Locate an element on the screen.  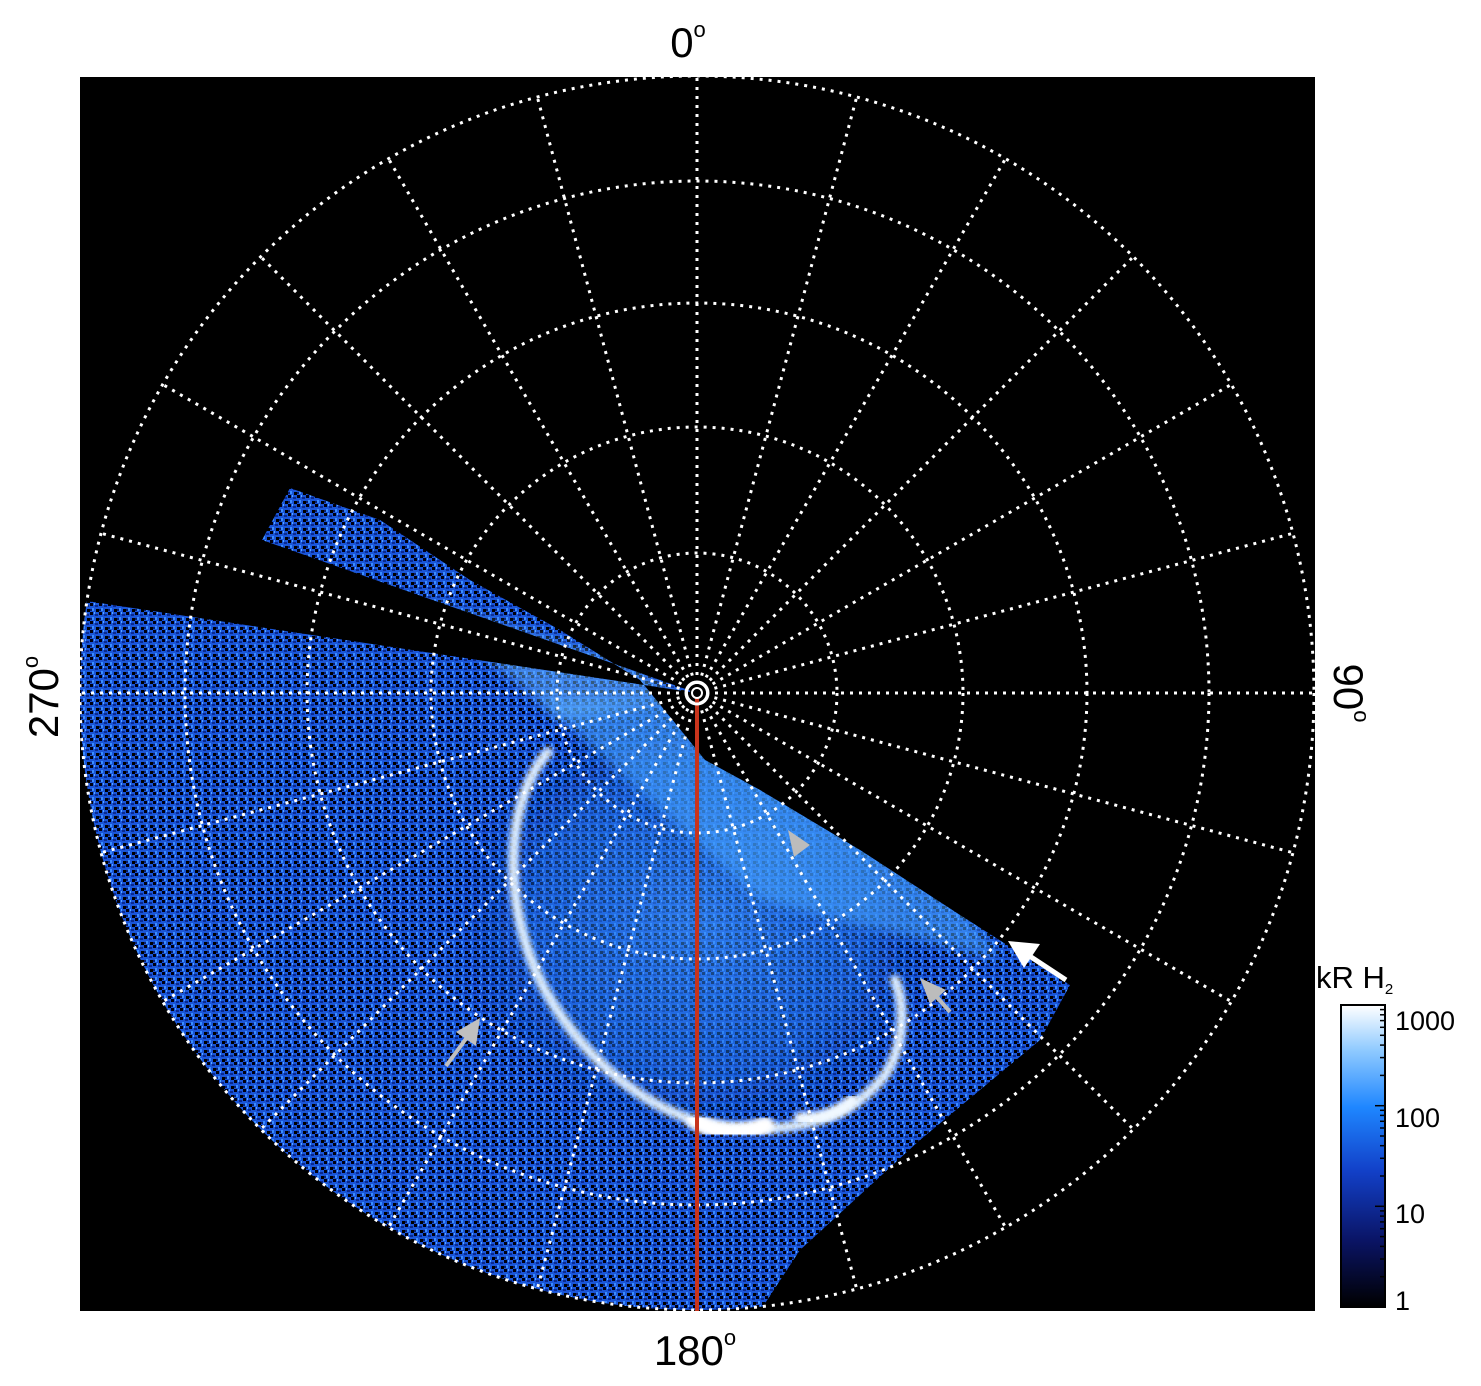
longitude-label-right: 90o is located at coordinates (1349, 693).